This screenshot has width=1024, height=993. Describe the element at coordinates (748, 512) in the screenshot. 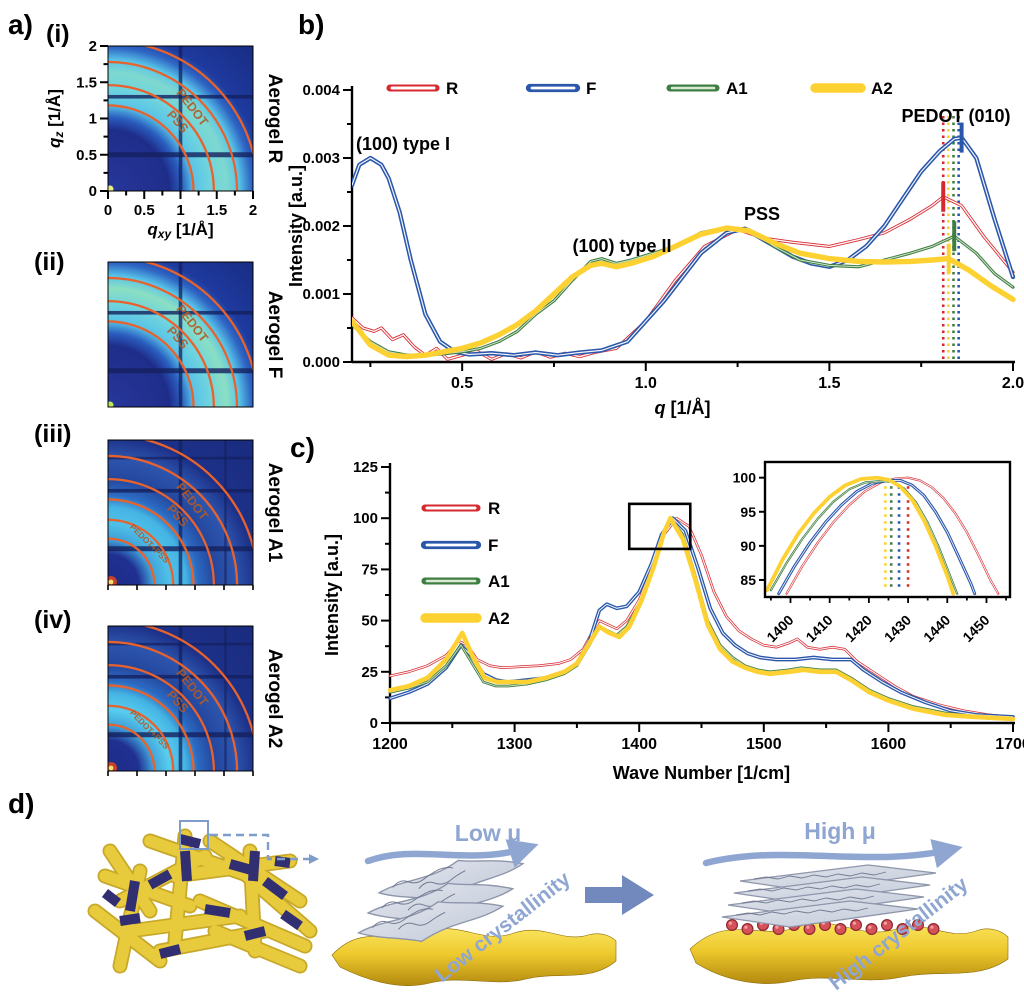

I see `inset-ytick: 95` at that location.